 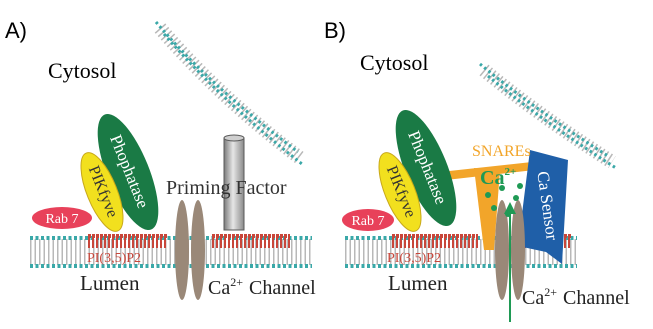 What do you see at coordinates (82, 70) in the screenshot?
I see `panel-a-cytosol-label: Cytosol` at bounding box center [82, 70].